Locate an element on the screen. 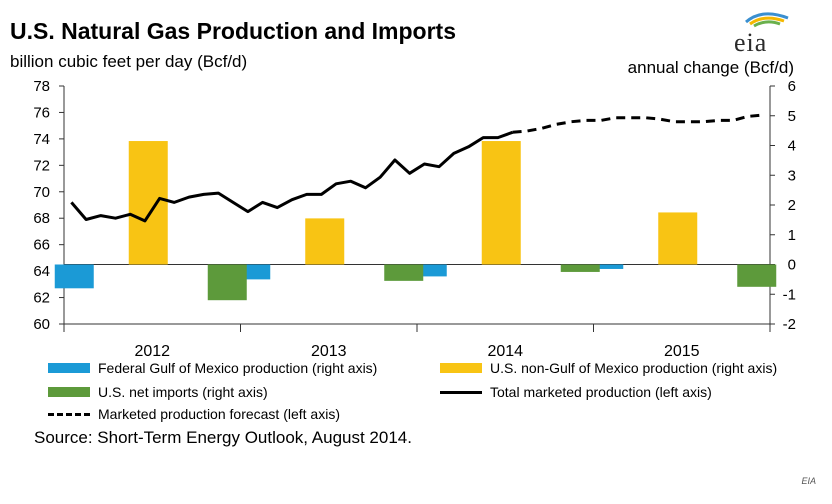  right-axis-tick-label: 4 is located at coordinates (792, 146).